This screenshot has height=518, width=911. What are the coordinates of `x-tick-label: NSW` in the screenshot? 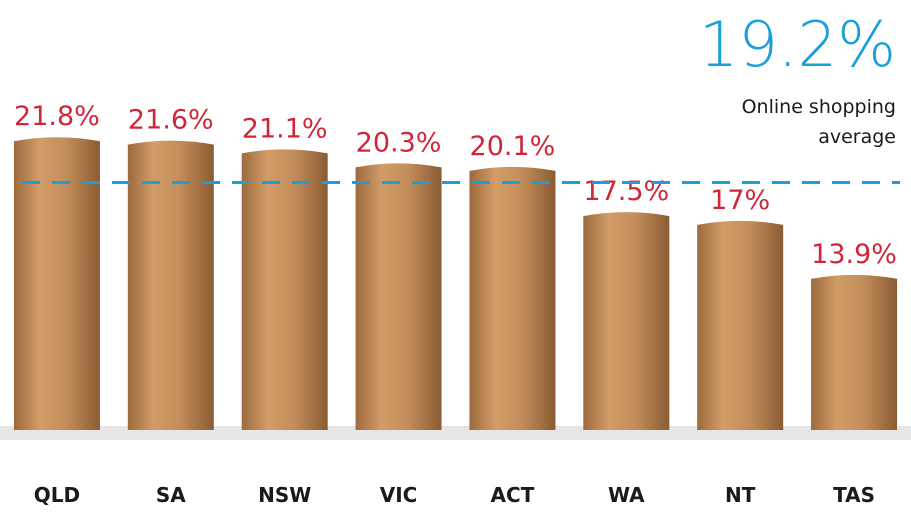 It's located at (284, 495).